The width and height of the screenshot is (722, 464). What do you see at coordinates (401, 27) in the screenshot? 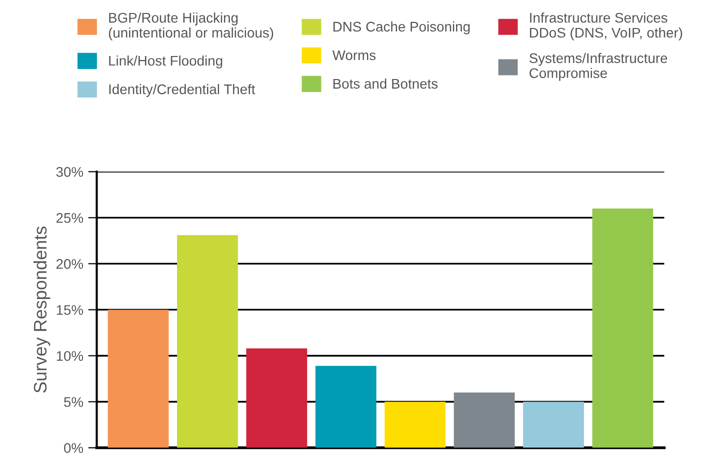
I see `legend-label: DNS Cache Poisoning` at bounding box center [401, 27].